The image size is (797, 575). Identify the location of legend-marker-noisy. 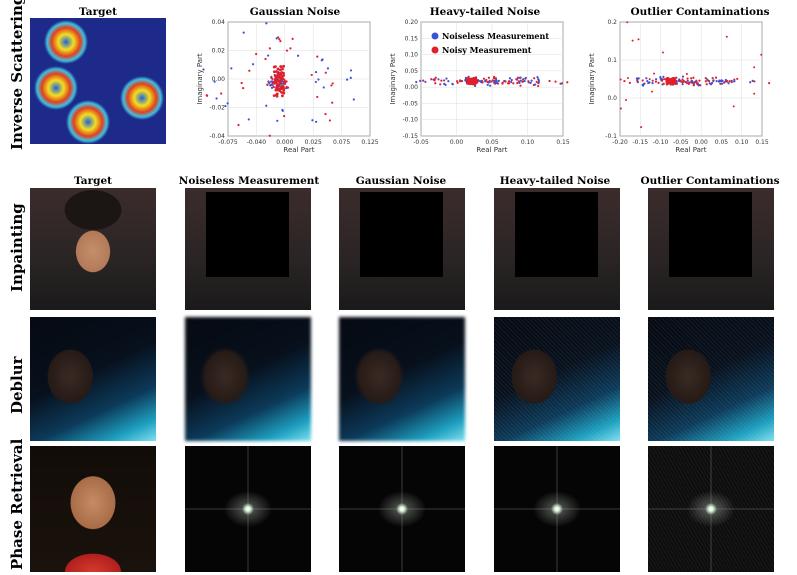
(435, 50).